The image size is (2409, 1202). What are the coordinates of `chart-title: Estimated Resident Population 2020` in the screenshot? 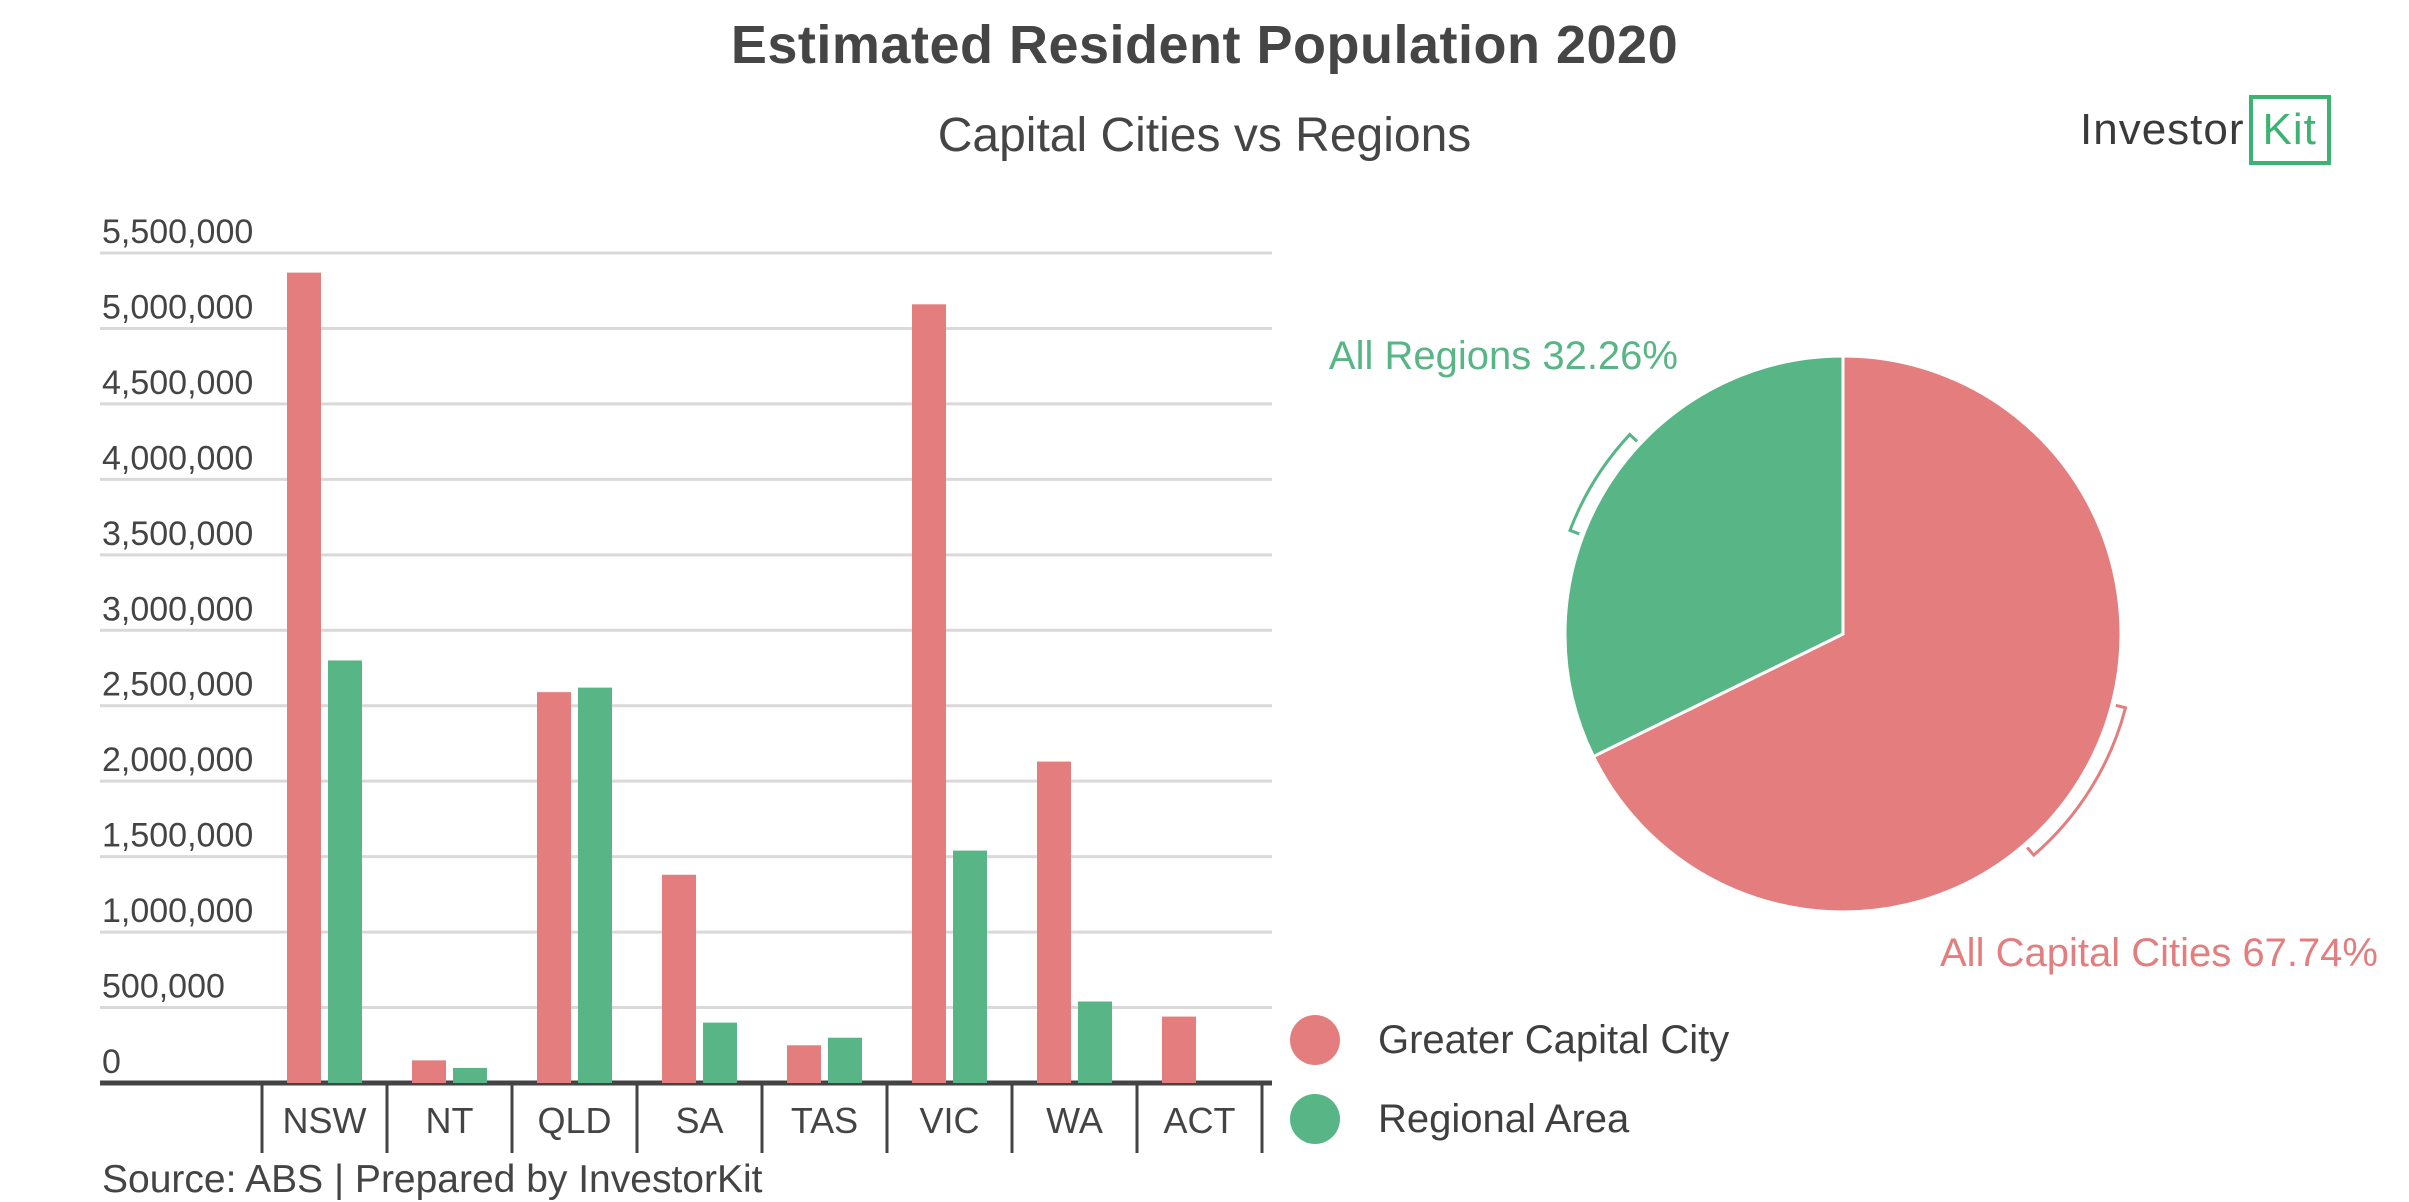 It's located at (1204, 45).